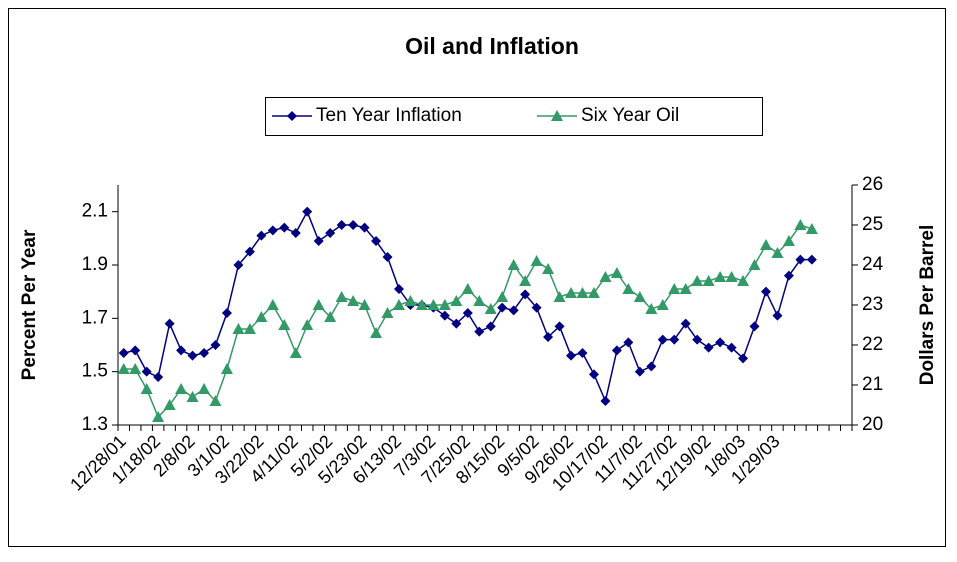 Image resolution: width=957 pixels, height=562 pixels. Describe the element at coordinates (95, 317) in the screenshot. I see `y-tick-label: 1.7` at that location.